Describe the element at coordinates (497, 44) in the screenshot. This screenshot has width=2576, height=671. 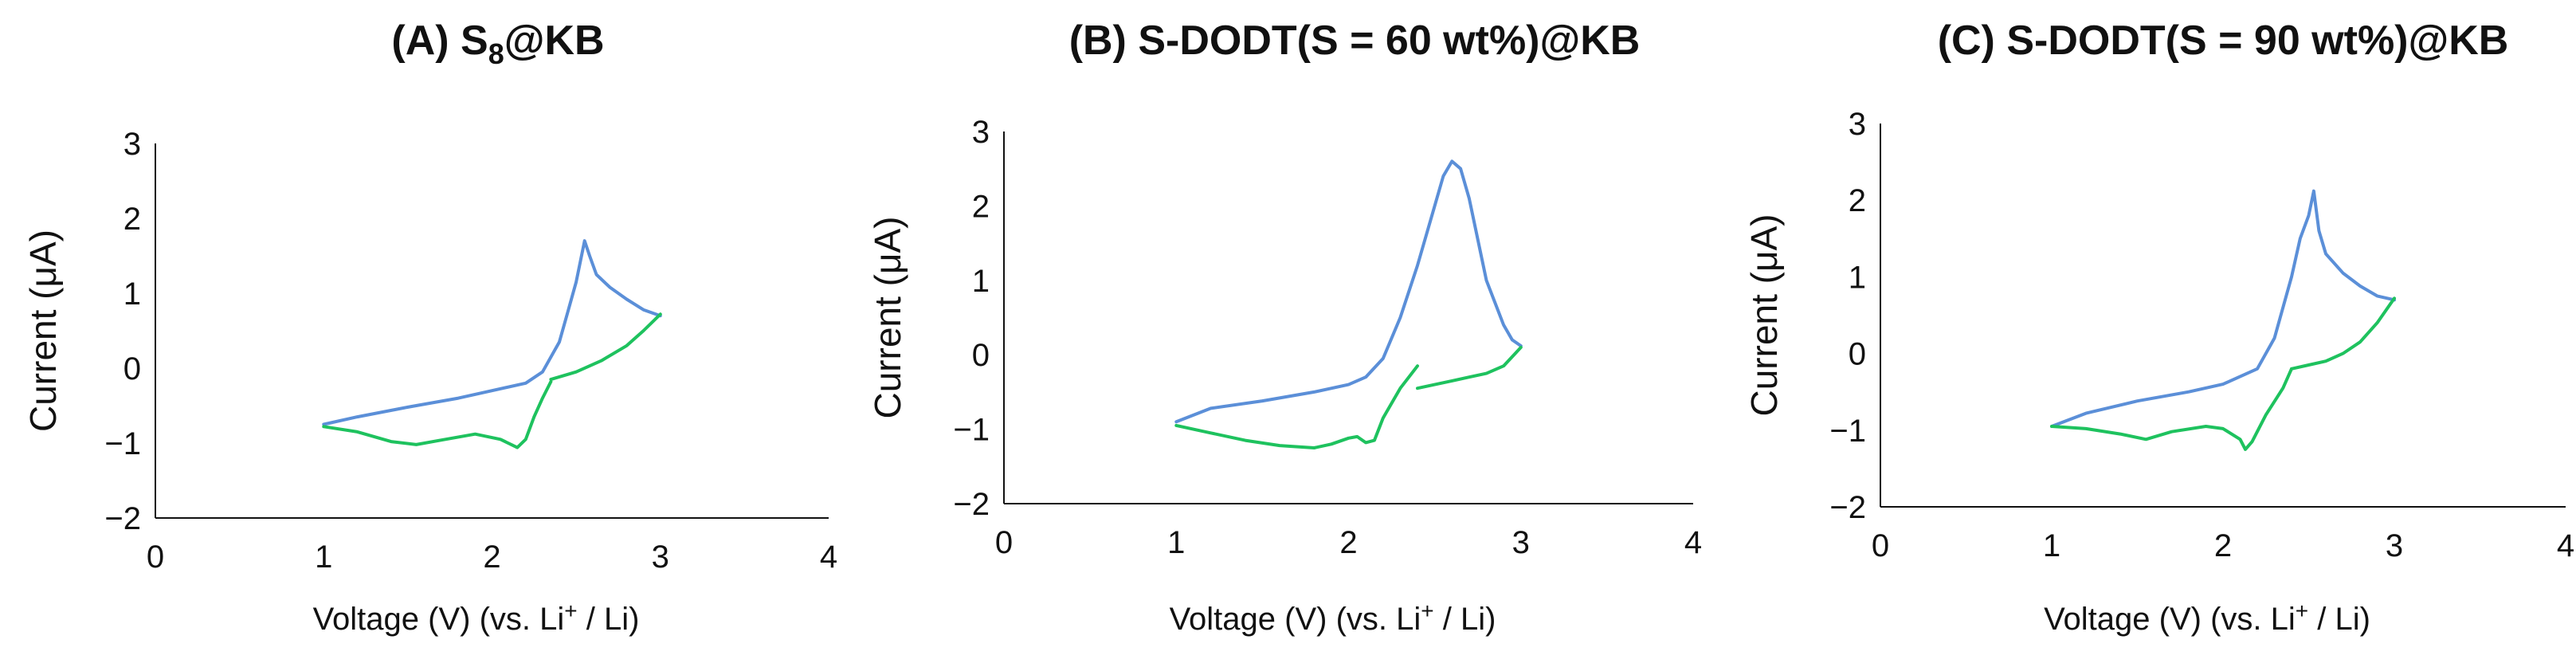
I see `chart-title: (A) S8@KB` at that location.